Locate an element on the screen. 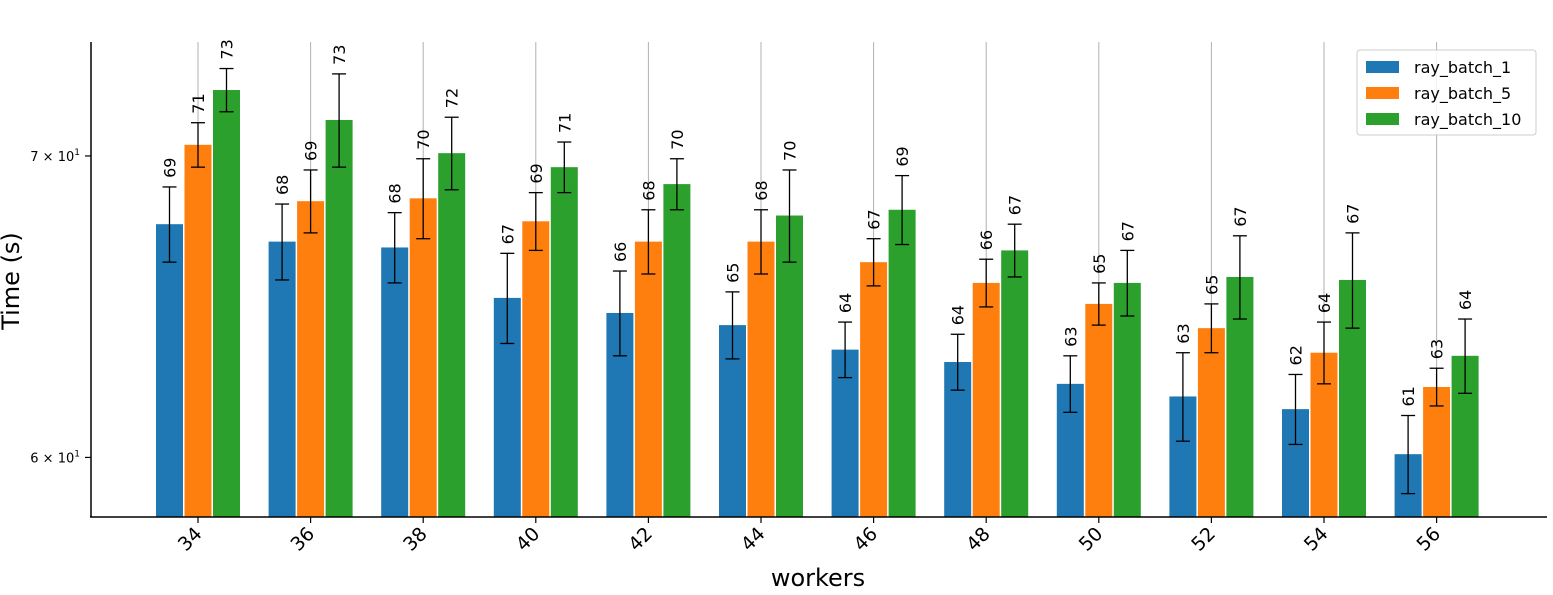 The image size is (1553, 595). x-tick-label: 38 is located at coordinates (415, 539).